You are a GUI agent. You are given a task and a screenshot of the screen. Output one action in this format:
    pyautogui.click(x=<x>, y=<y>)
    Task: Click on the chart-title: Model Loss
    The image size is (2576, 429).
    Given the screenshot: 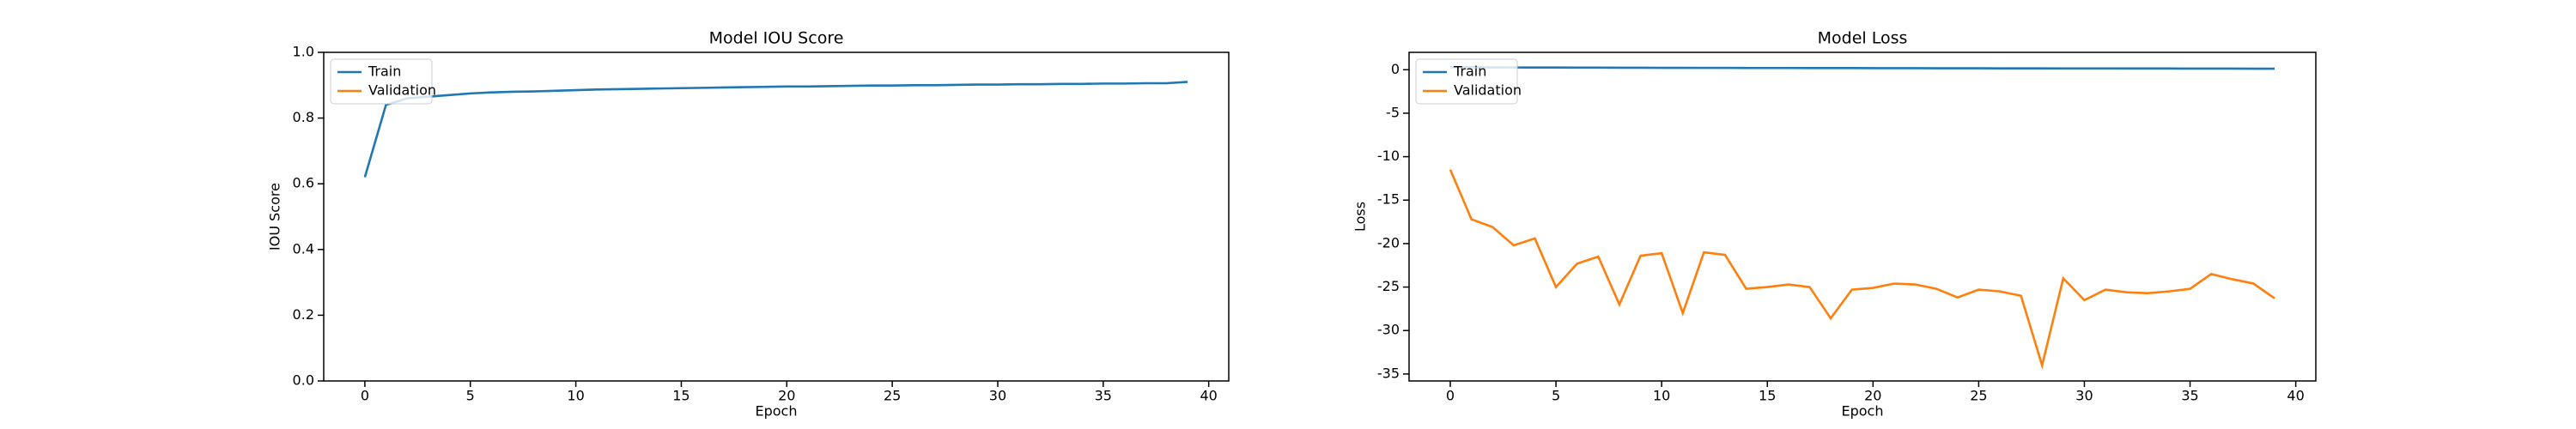 What is the action you would take?
    pyautogui.click(x=1863, y=38)
    